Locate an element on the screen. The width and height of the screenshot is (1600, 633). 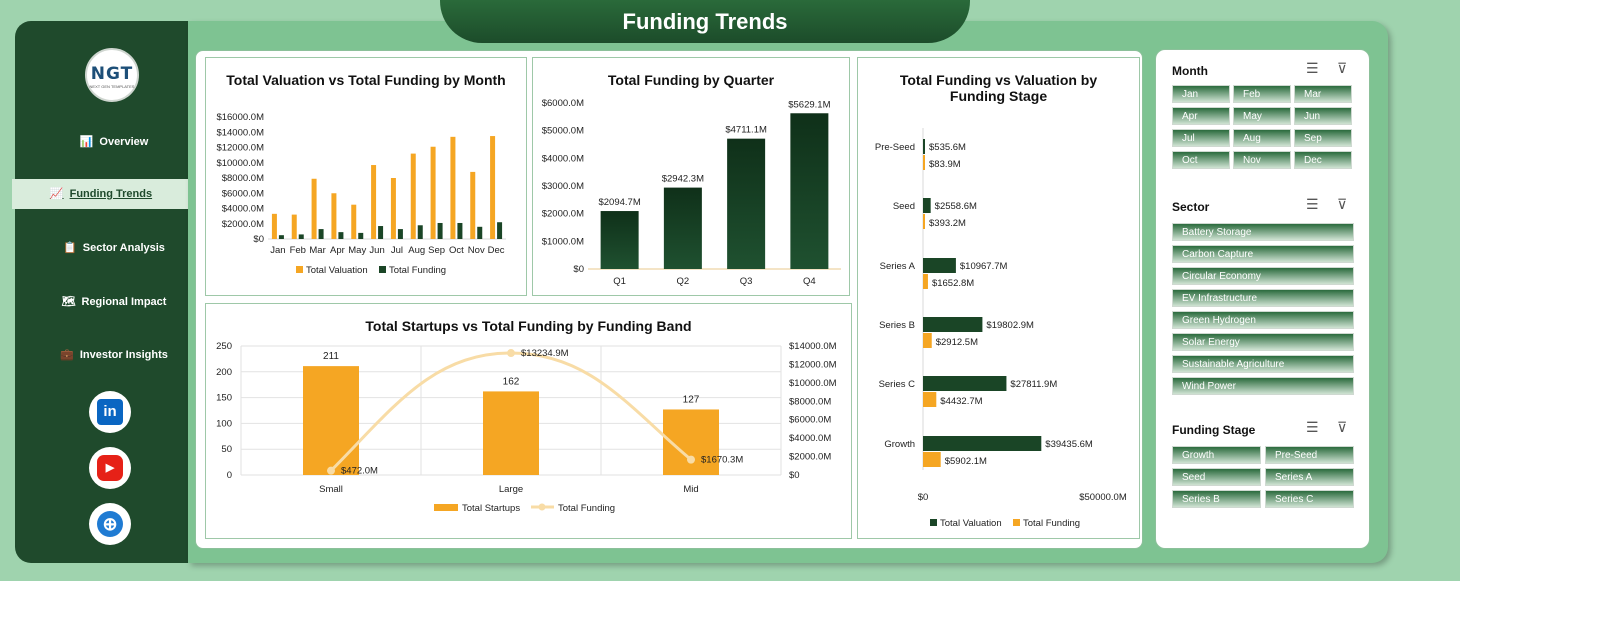
data-label: $39435.6M is located at coordinates (1069, 444).